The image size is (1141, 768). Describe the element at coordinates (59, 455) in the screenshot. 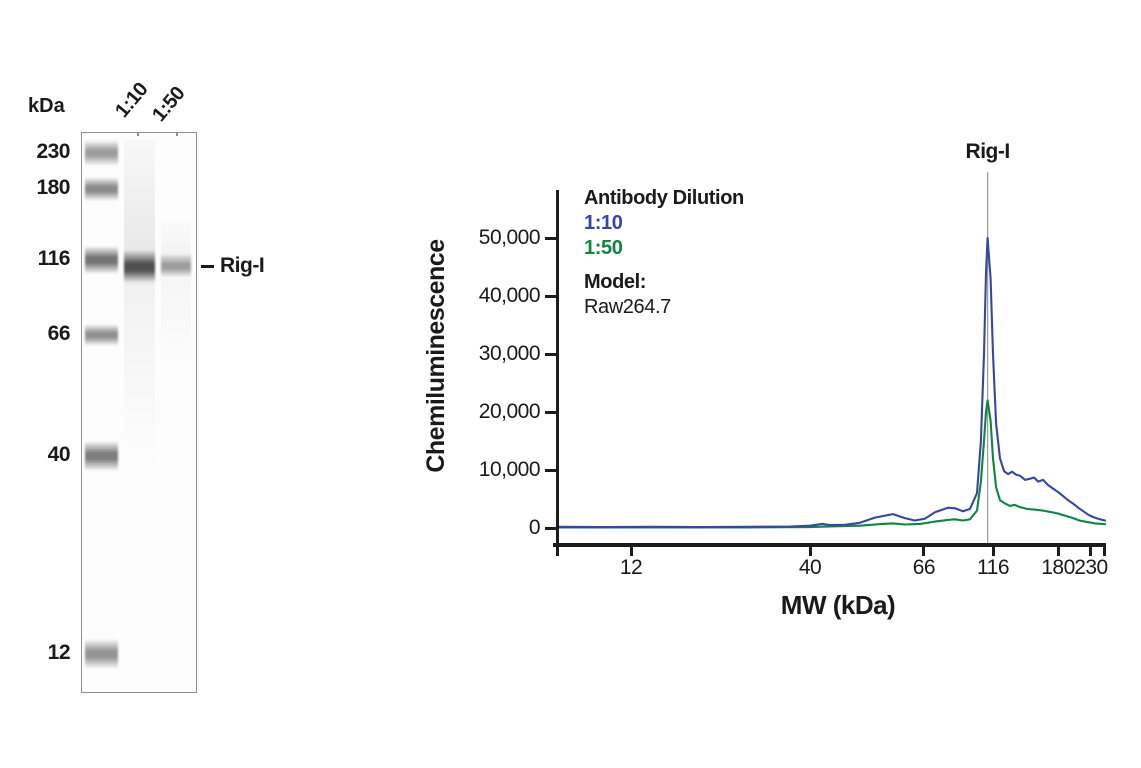

I see `marker-label-40: 40` at that location.